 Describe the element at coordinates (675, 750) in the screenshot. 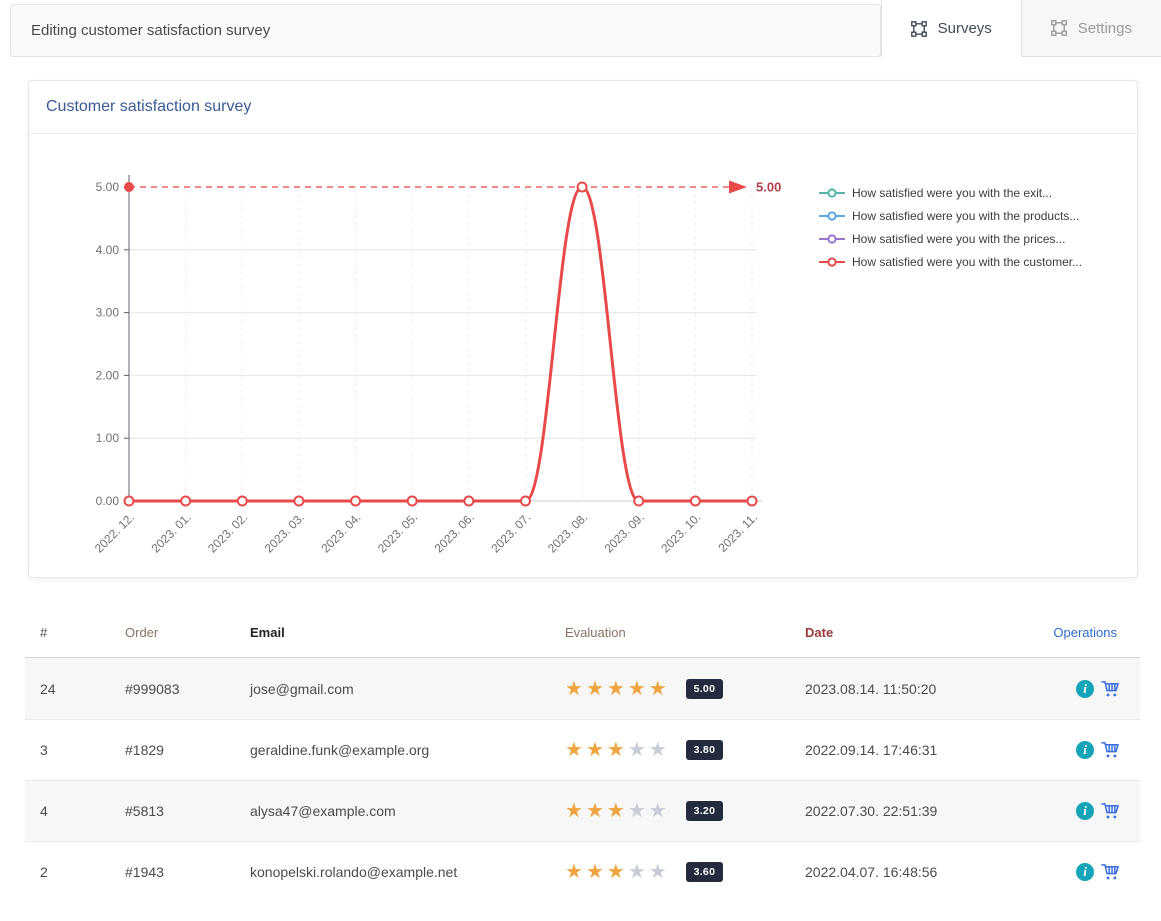

I see `evaluation-cell: ★★★★★ 3.80` at that location.